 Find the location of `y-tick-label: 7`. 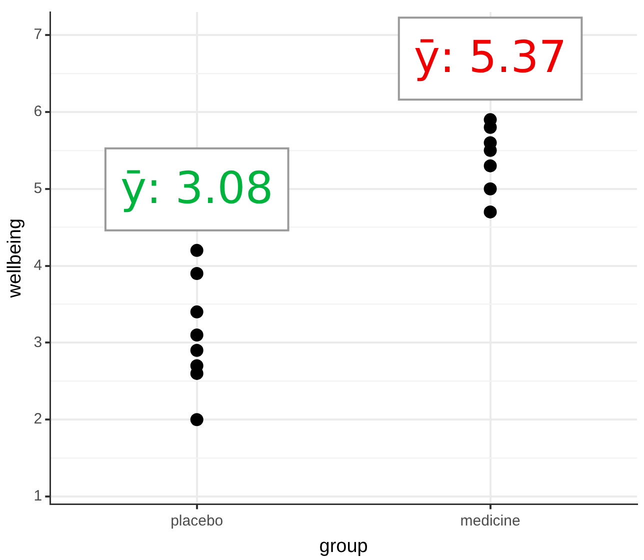

y-tick-label: 7 is located at coordinates (38, 35).